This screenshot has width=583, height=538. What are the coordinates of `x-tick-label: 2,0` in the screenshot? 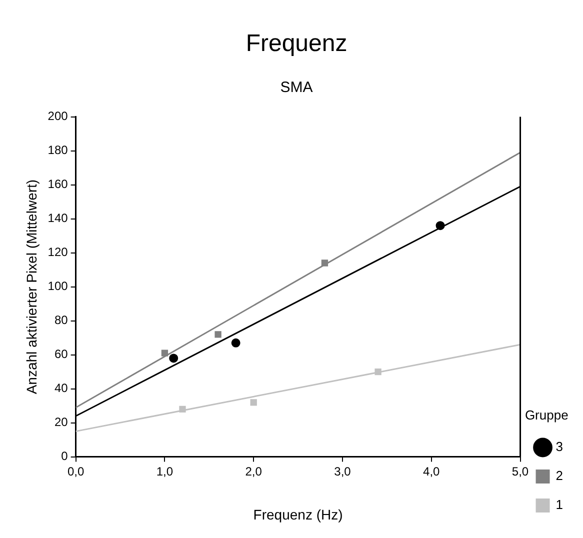 It's located at (253, 471).